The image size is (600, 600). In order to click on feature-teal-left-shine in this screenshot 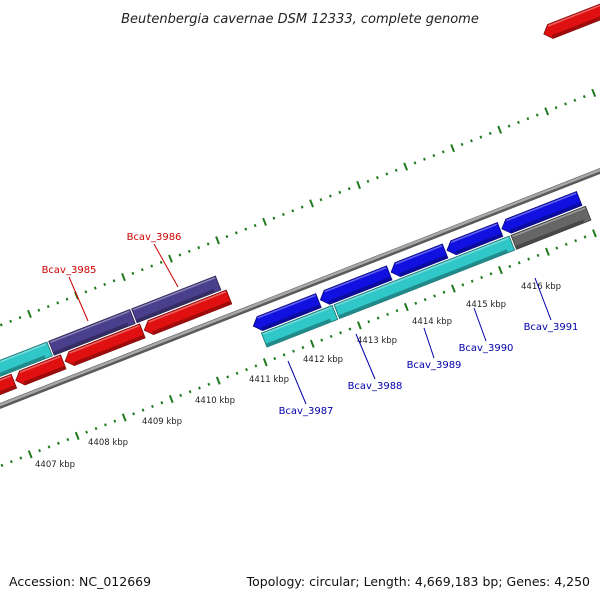, I will do `click(23, 356)`.